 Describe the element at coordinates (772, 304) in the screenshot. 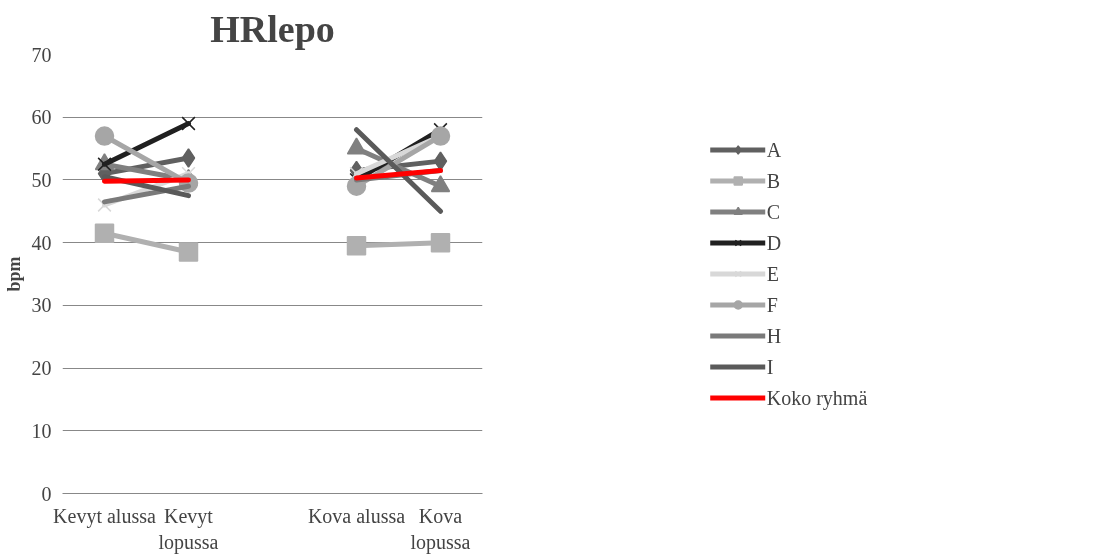

I see `legend-label: F` at that location.